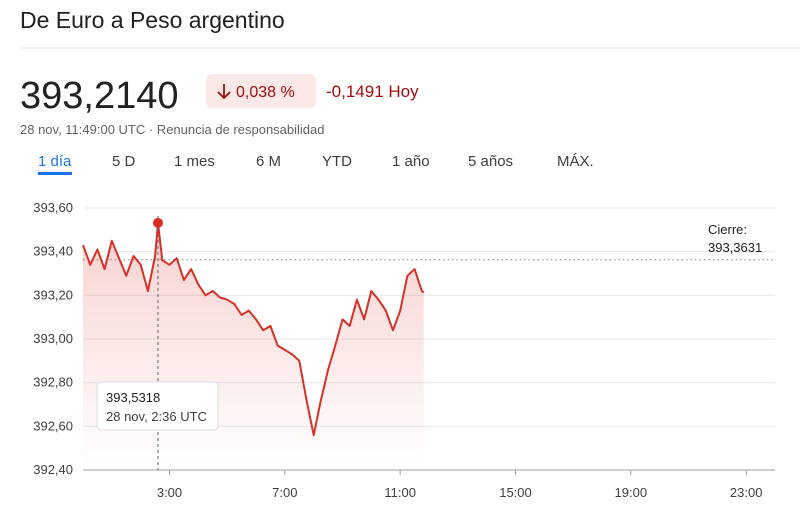 The image size is (800, 513). I want to click on y-tick-label: 392,40, so click(53, 469).